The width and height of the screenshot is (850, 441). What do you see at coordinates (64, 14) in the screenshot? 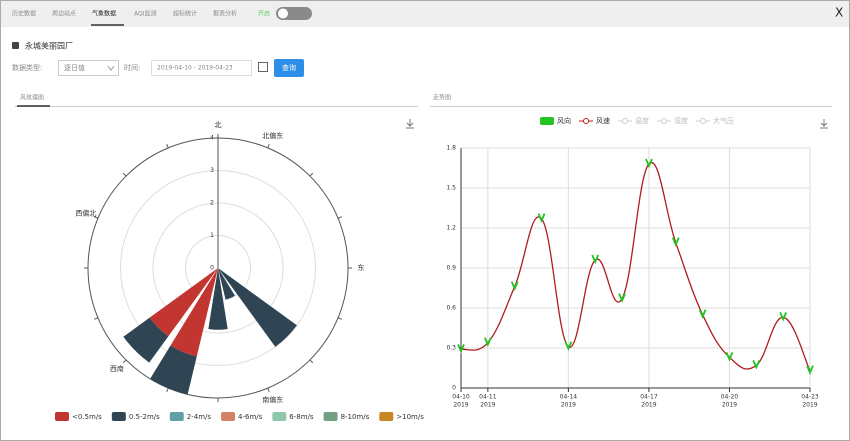
I see `nav-tab: 周边站点` at bounding box center [64, 14].